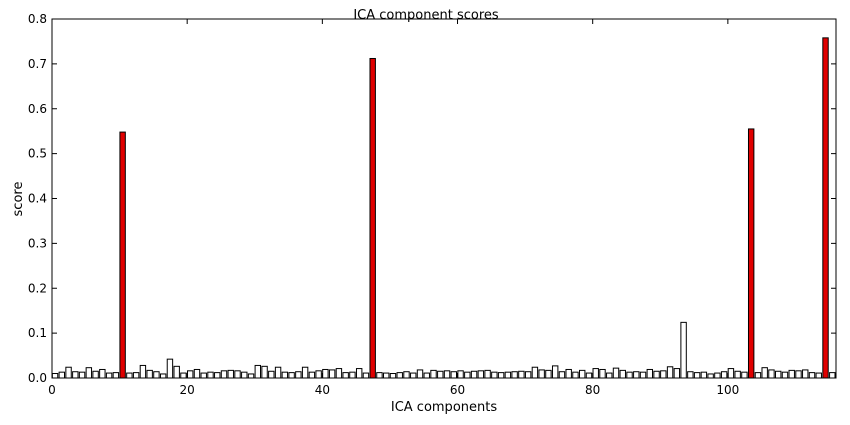 This screenshot has width=850, height=425. I want to click on y-tick-label: 0.0, so click(37, 378).